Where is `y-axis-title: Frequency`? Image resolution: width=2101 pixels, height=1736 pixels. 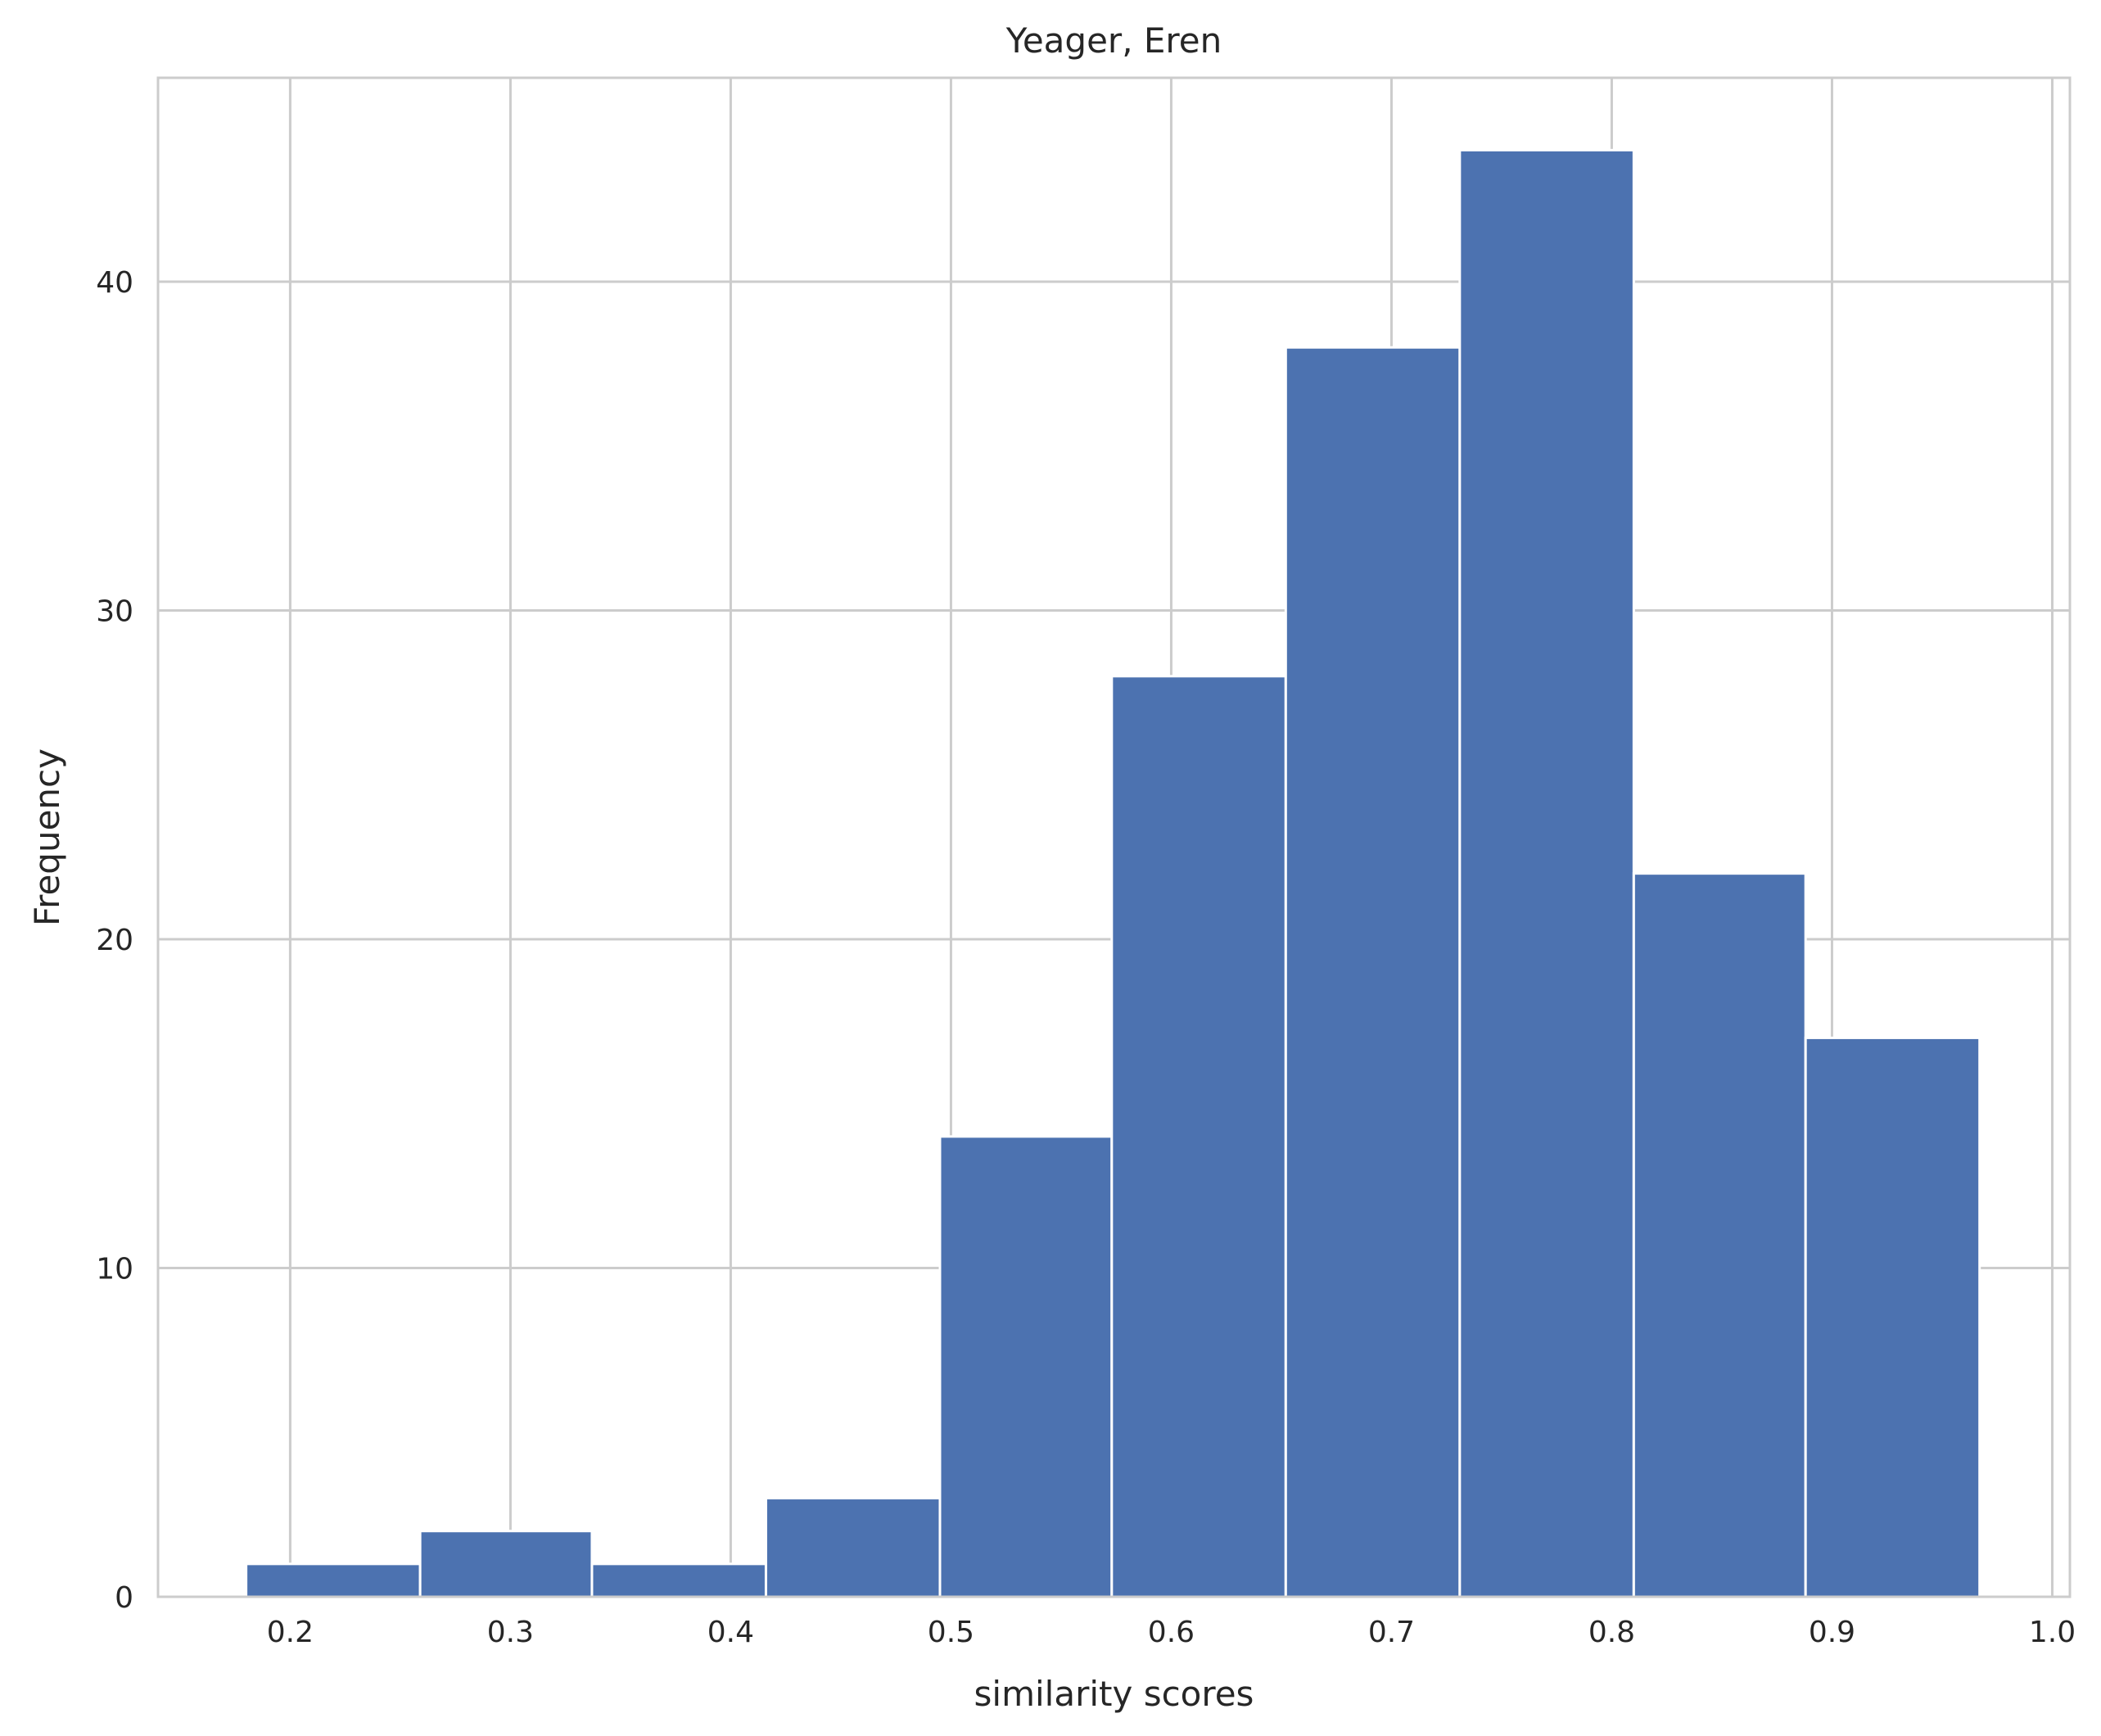 y-axis-title: Frequency is located at coordinates (47, 837).